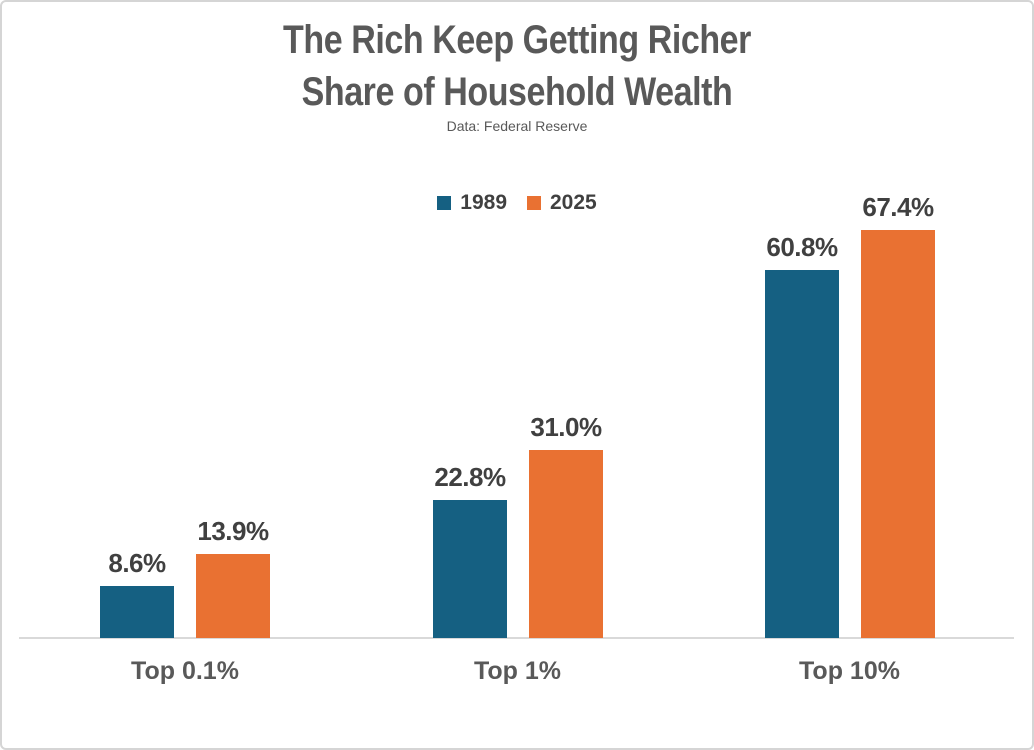 The image size is (1034, 750). What do you see at coordinates (566, 427) in the screenshot?
I see `value-label-2025-top-1-: 31.0%` at bounding box center [566, 427].